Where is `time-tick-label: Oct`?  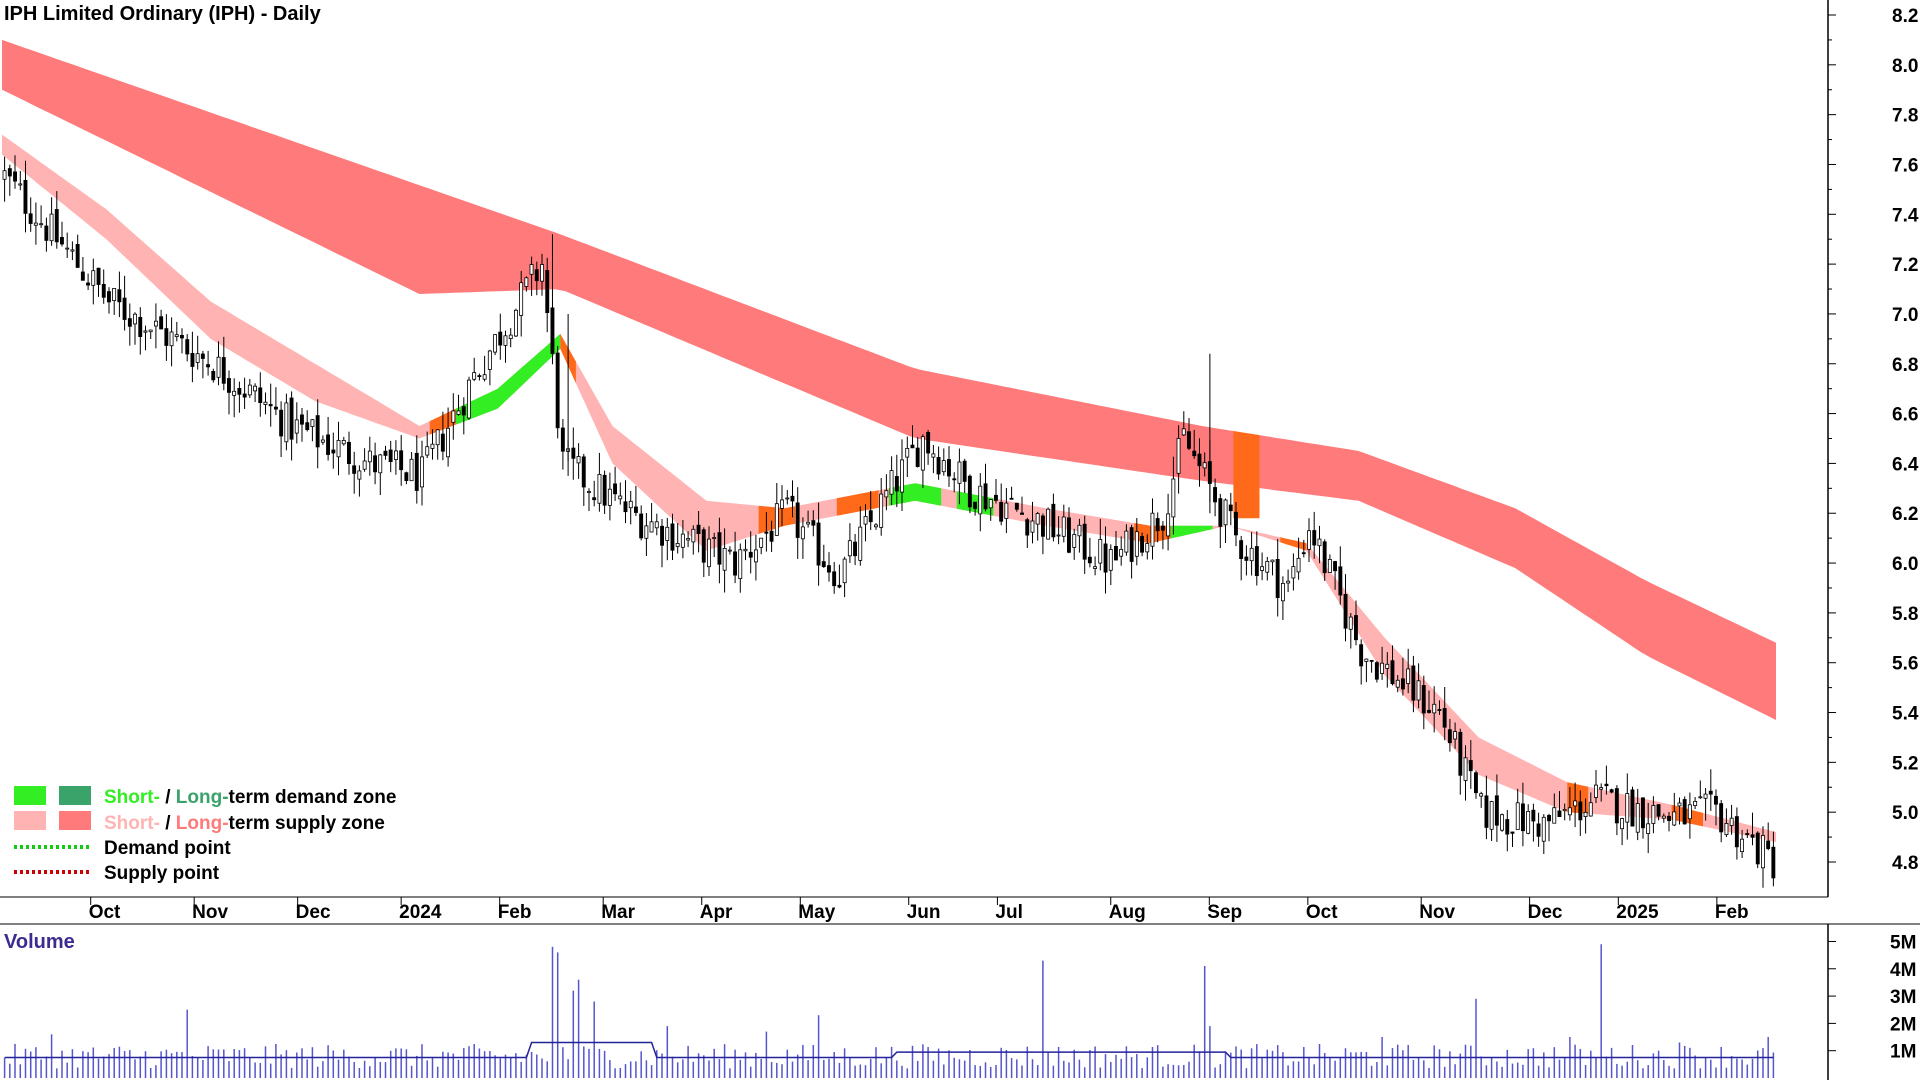 time-tick-label: Oct is located at coordinates (1322, 912).